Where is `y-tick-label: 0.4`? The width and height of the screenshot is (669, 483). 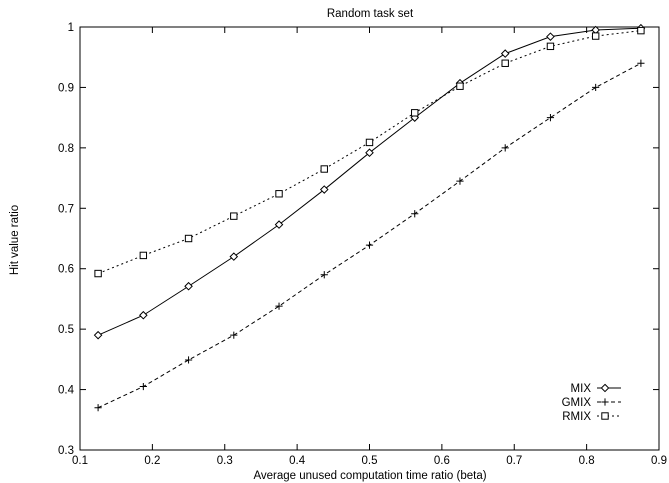
y-tick-label: 0.4 is located at coordinates (66, 391).